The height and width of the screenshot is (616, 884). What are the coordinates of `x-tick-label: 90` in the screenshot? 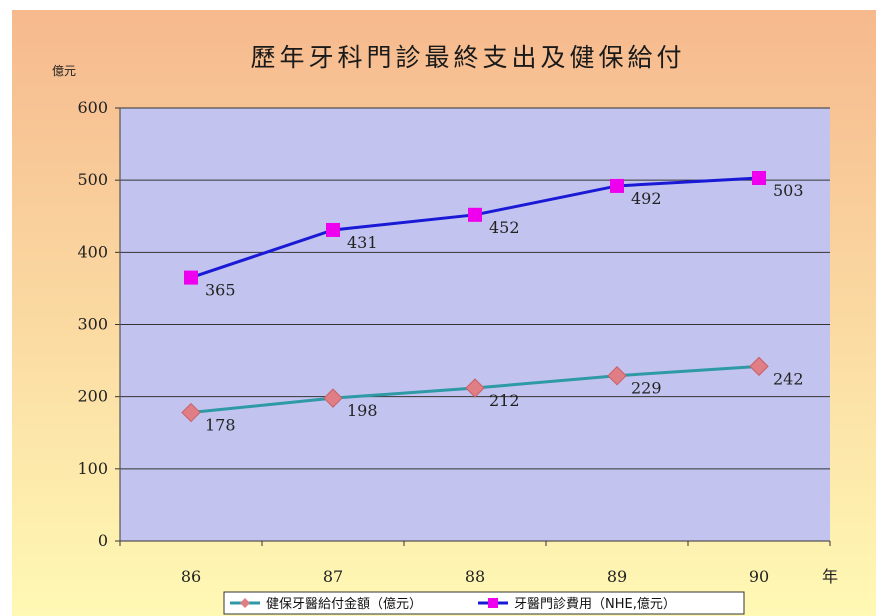 It's located at (759, 576).